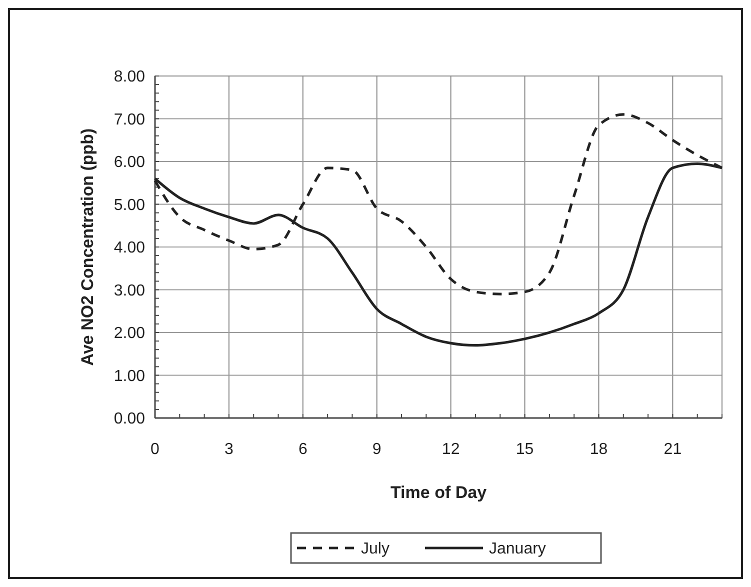  I want to click on y-tick-label: 7.00, so click(130, 119).